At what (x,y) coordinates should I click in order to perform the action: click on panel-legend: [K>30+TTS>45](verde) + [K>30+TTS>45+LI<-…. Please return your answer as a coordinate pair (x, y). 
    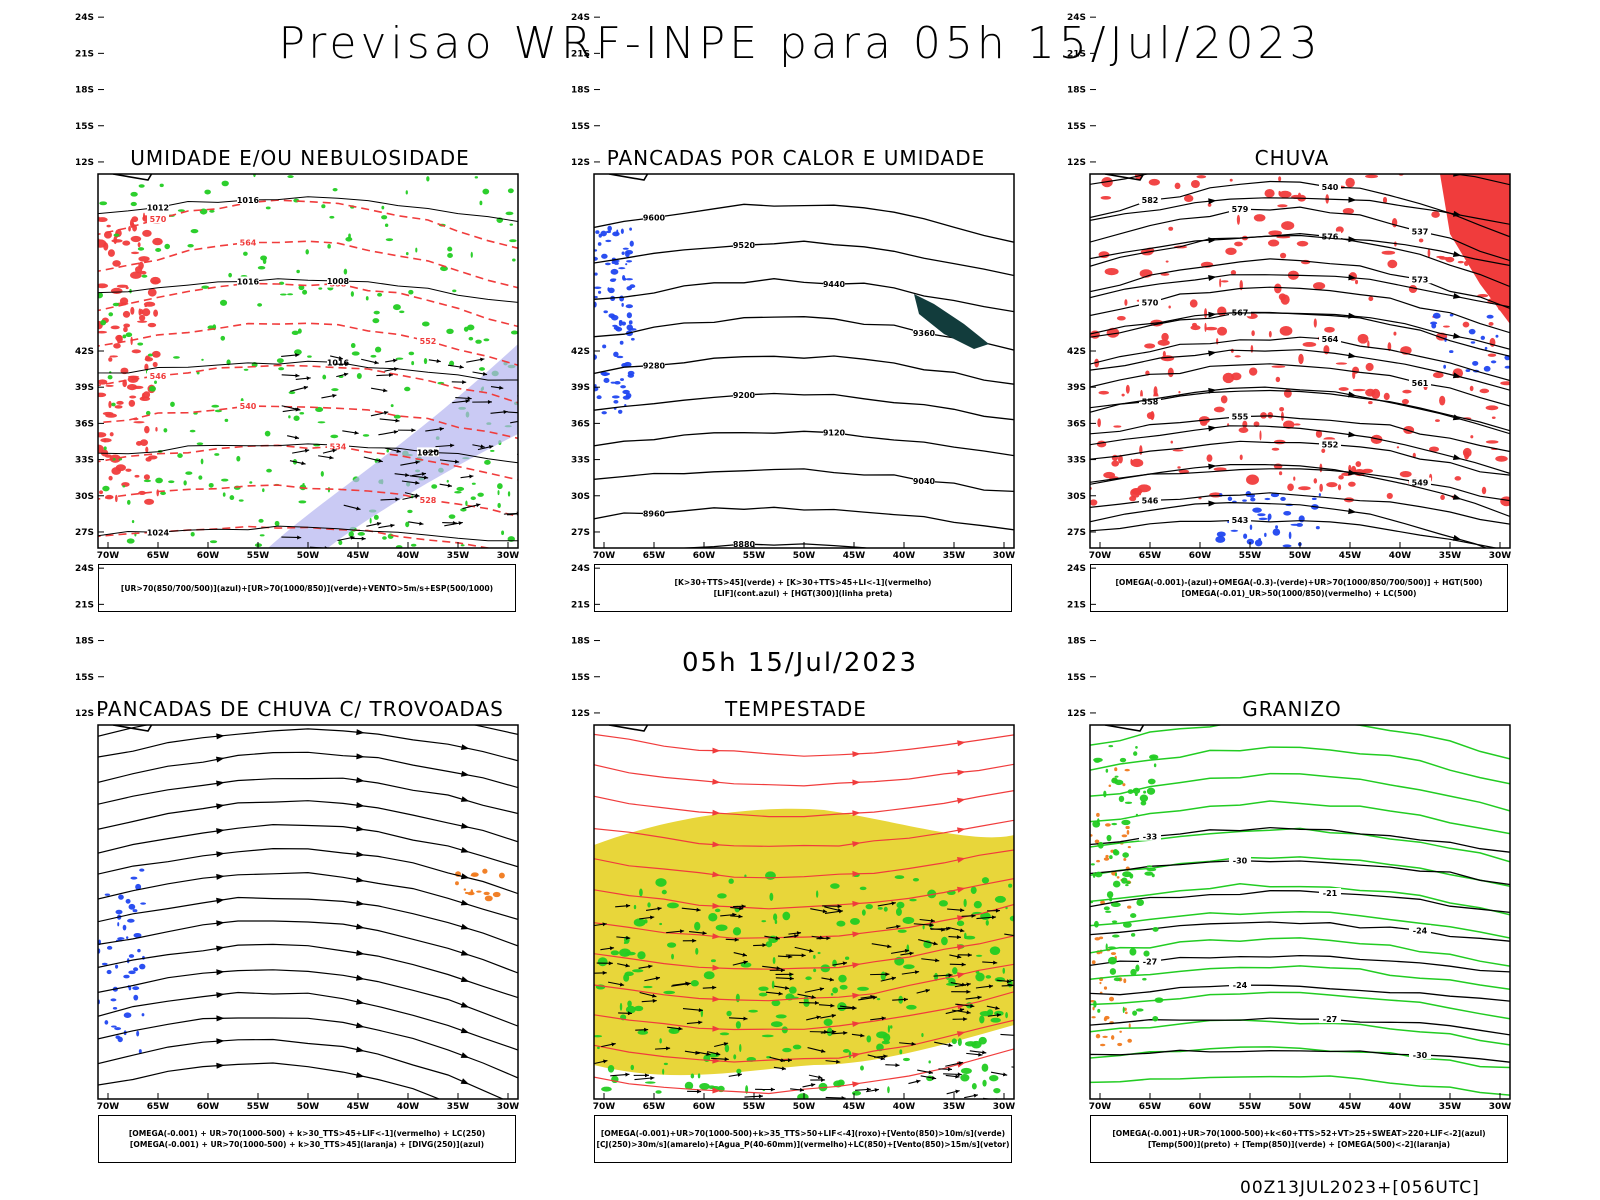
    Looking at the image, I should click on (803, 588).